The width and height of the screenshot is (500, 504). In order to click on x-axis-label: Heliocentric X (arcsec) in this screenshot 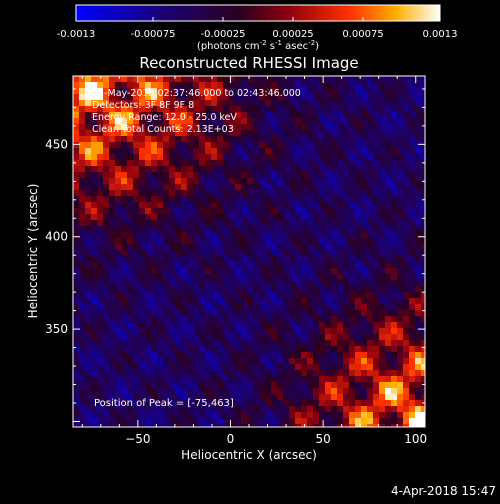, I will do `click(249, 455)`.